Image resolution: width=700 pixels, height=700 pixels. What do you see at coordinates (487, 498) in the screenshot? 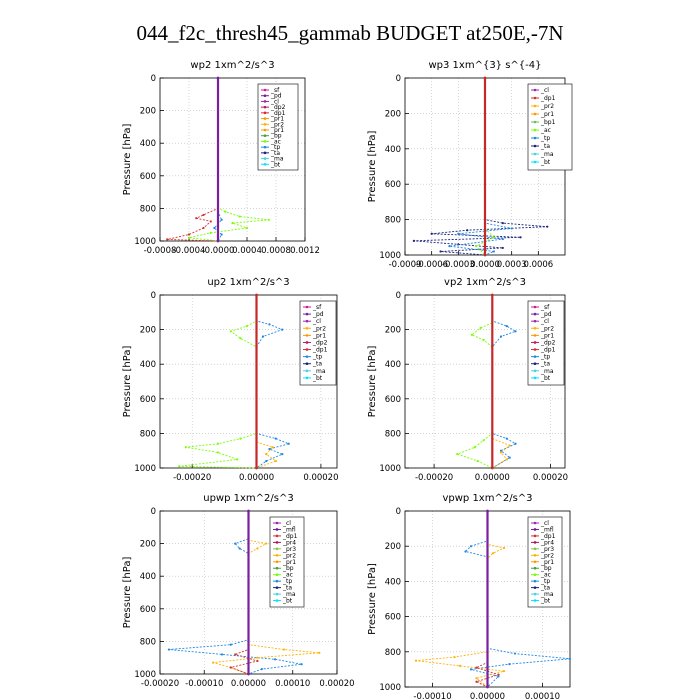
I see `panel-title: vpwp 1xm^2/s^3` at bounding box center [487, 498].